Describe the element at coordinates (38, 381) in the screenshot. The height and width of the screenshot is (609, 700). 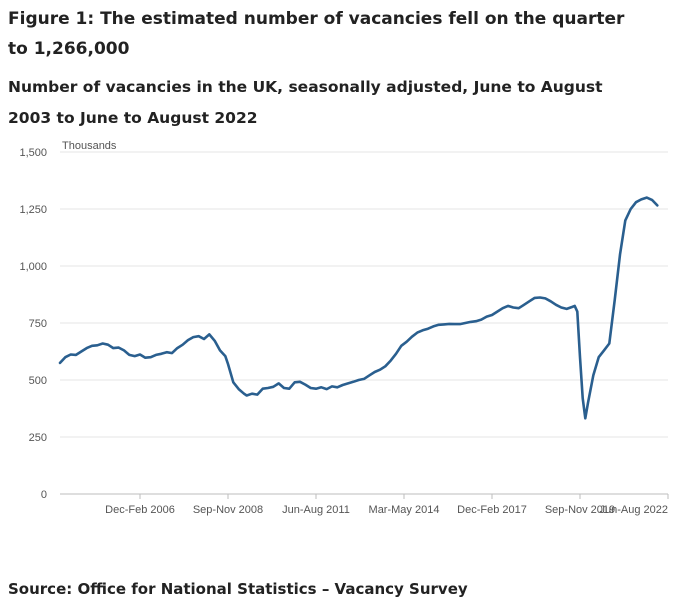
I see `y-tick-label: 500` at that location.